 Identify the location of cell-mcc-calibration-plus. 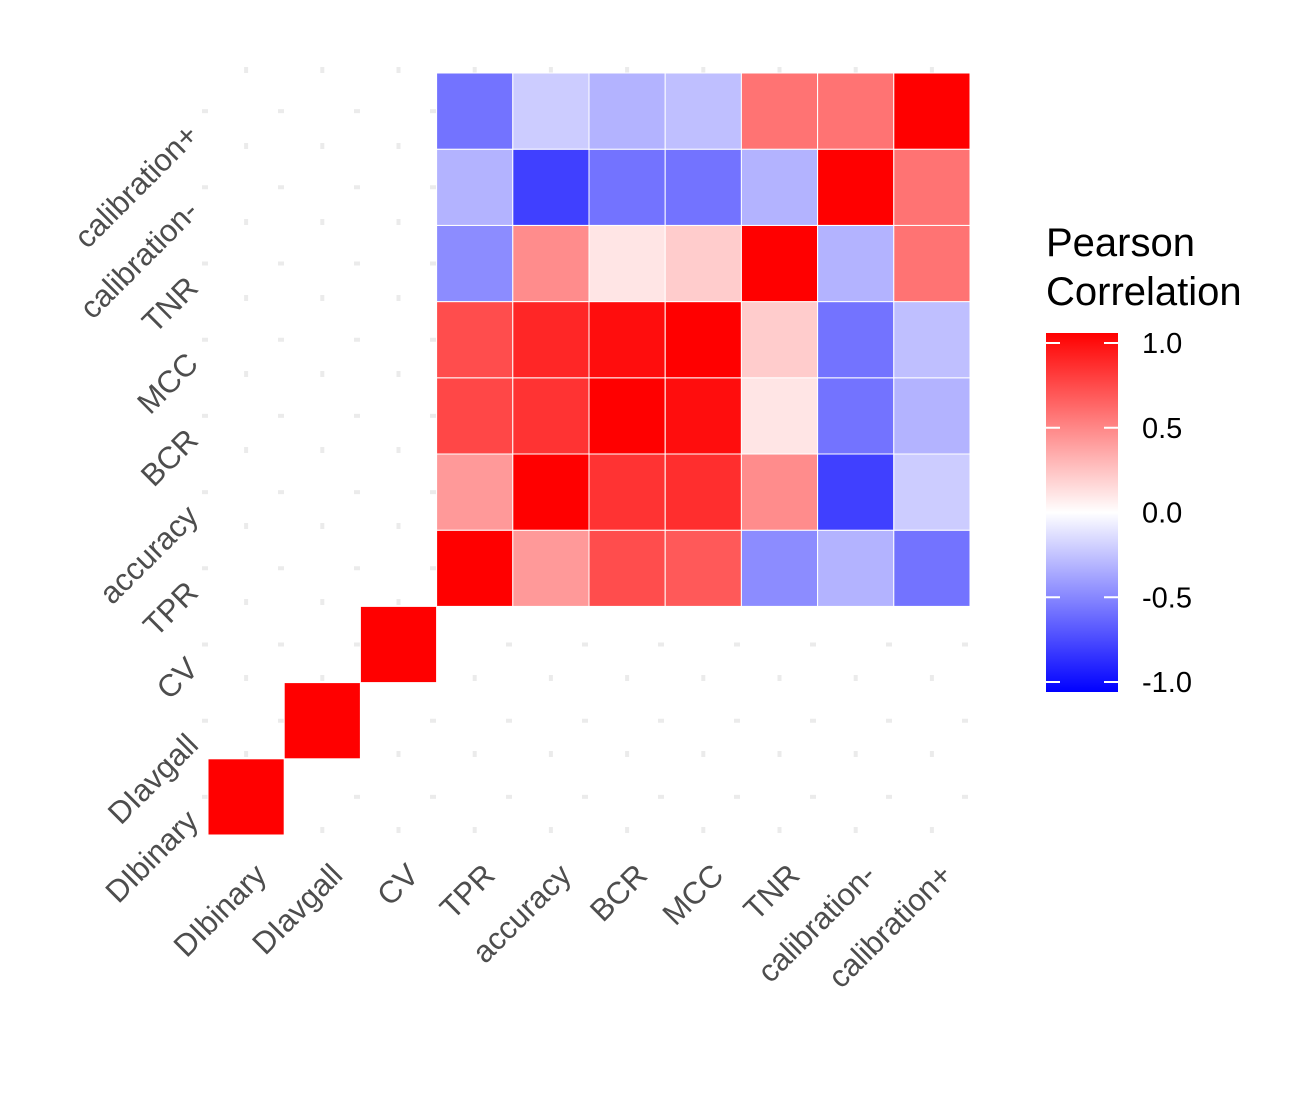
(703, 111).